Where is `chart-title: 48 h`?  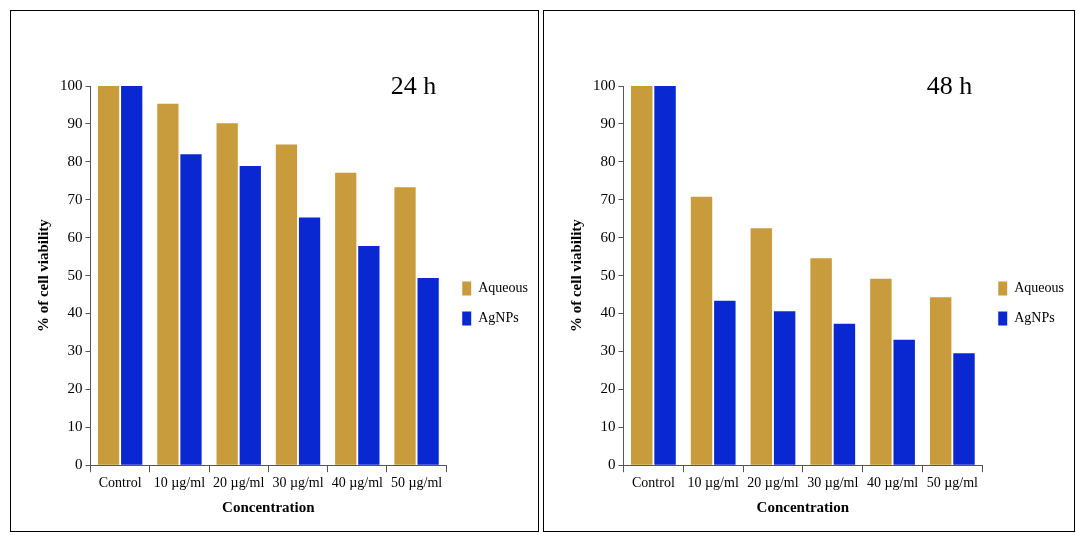 chart-title: 48 h is located at coordinates (949, 85).